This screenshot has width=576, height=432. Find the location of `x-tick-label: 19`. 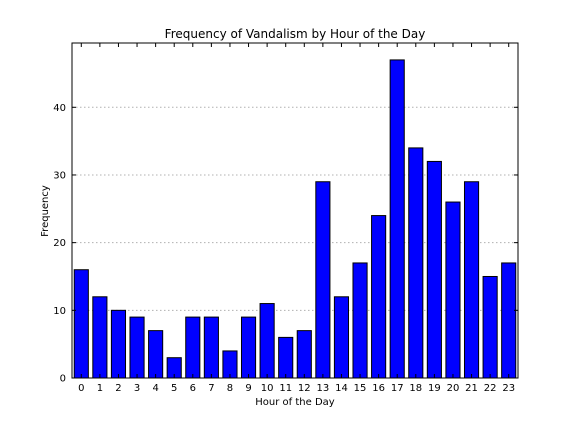

x-tick-label: 19 is located at coordinates (434, 388).